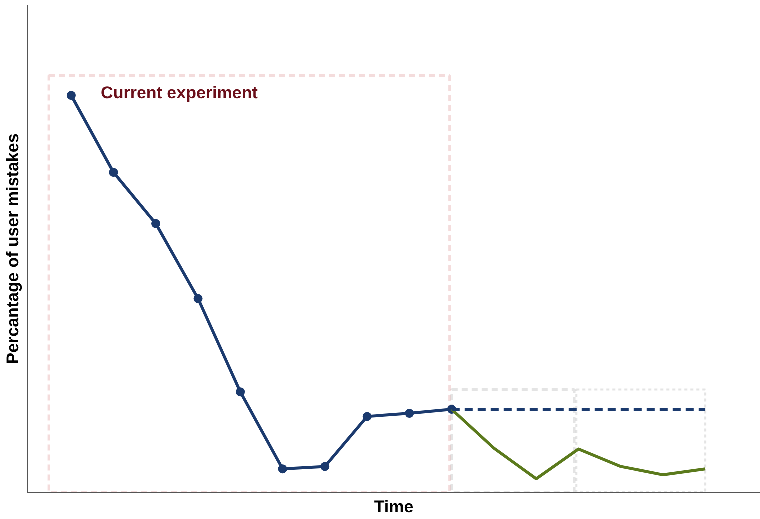 This screenshot has height=519, width=760. What do you see at coordinates (394, 507) in the screenshot?
I see `x-axis-title: Time` at bounding box center [394, 507].